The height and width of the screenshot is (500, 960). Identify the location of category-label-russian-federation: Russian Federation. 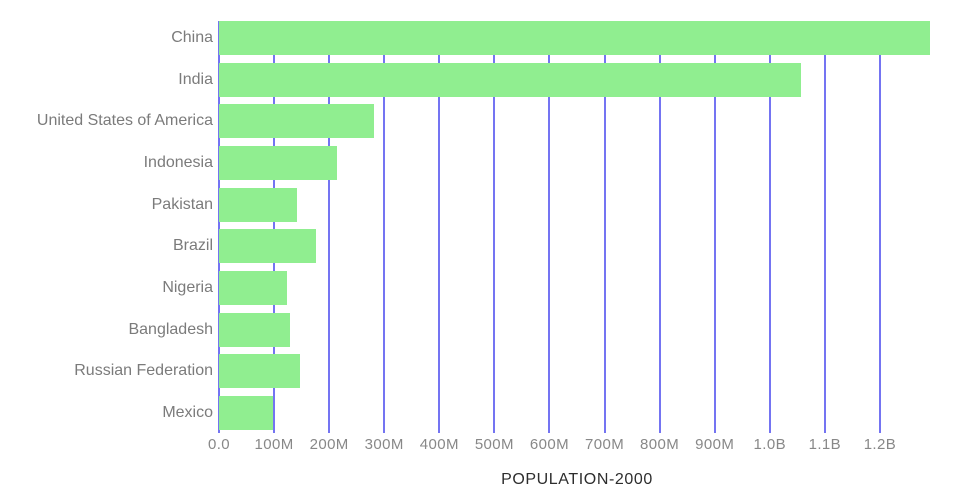
(143, 371).